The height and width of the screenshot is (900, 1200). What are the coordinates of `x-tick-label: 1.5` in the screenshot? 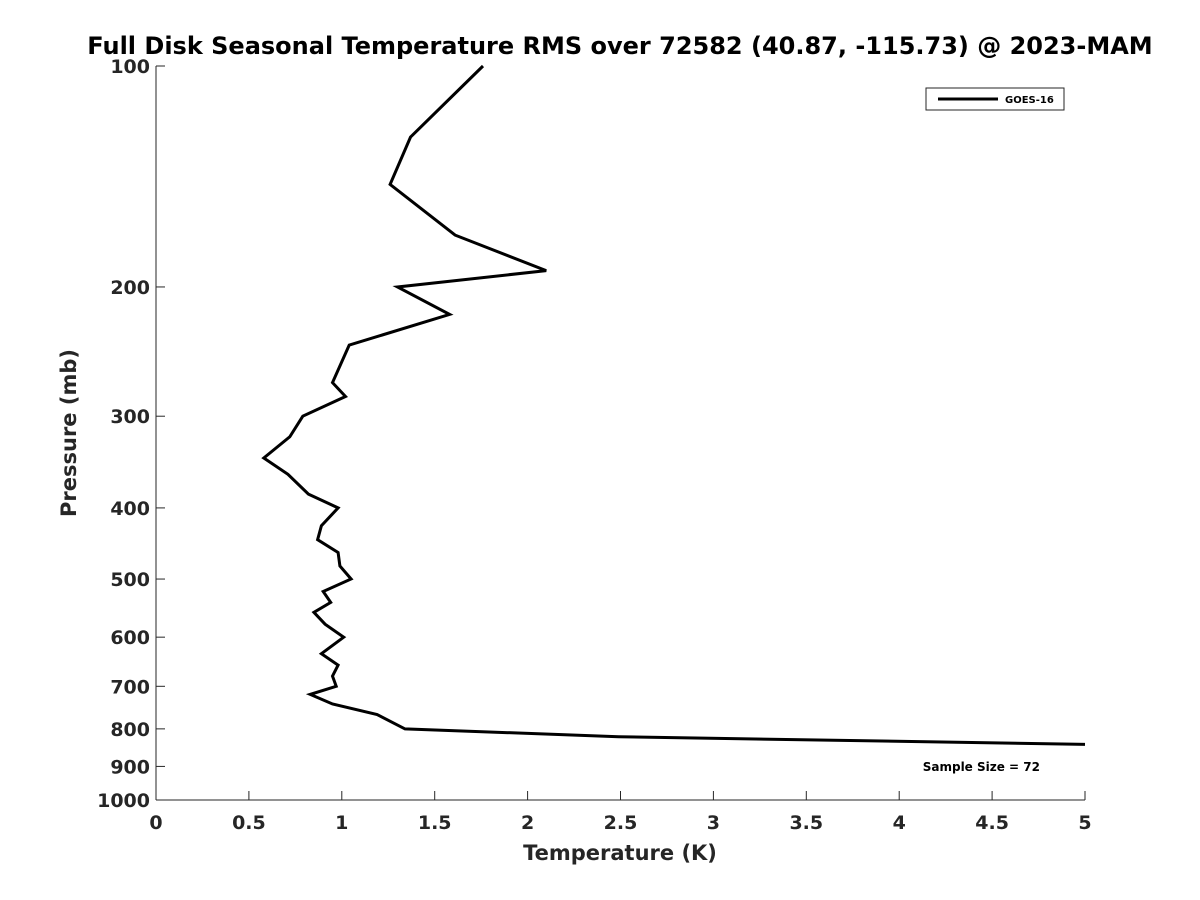 It's located at (435, 823).